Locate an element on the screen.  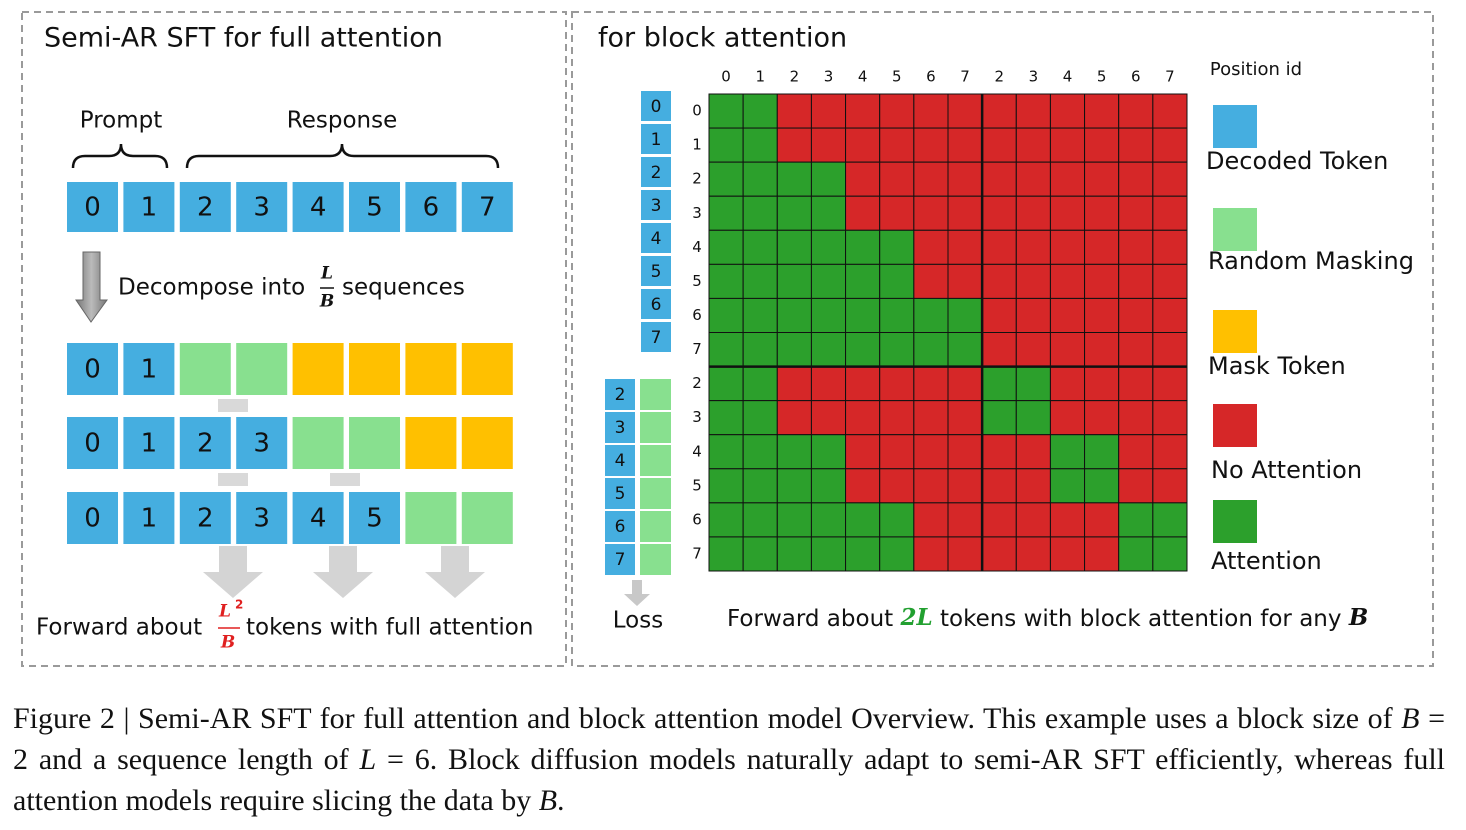
token is located at coordinates (205, 207).